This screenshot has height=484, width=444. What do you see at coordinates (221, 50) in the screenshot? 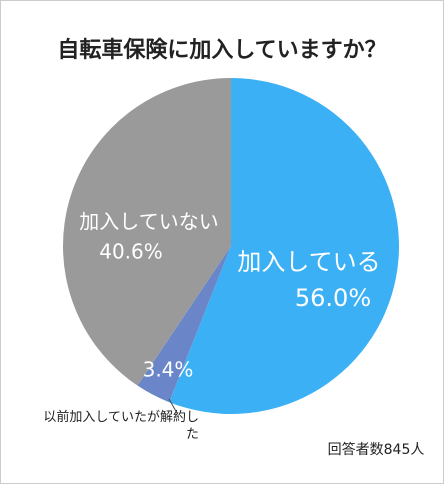
I see `chart-title: 自転車保険に加入していますか？` at bounding box center [221, 50].